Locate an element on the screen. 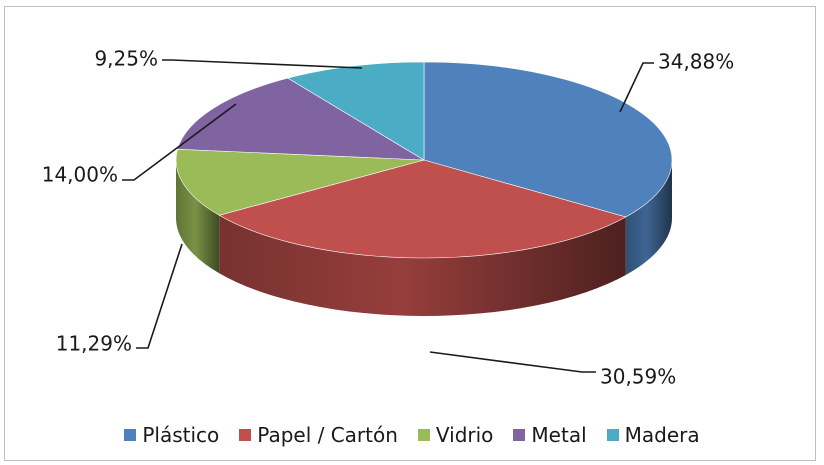 The height and width of the screenshot is (465, 824). legend-item-papel-carton: Papel / Cartón is located at coordinates (318, 435).